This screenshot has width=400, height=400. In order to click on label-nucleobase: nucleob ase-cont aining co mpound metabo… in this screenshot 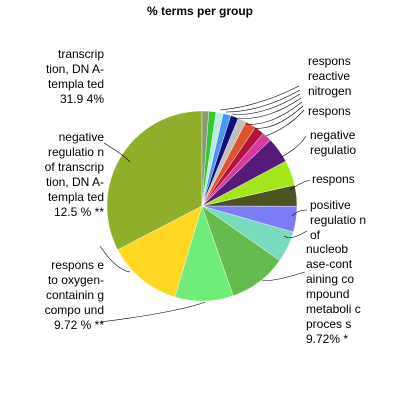, I will do `click(333, 294)`.